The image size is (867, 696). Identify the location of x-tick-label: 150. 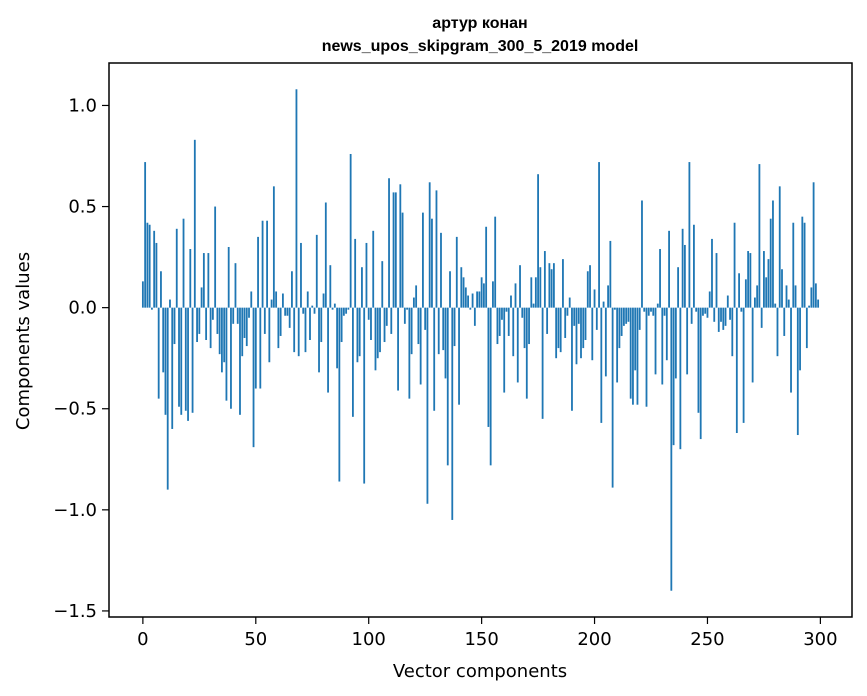
(481, 639).